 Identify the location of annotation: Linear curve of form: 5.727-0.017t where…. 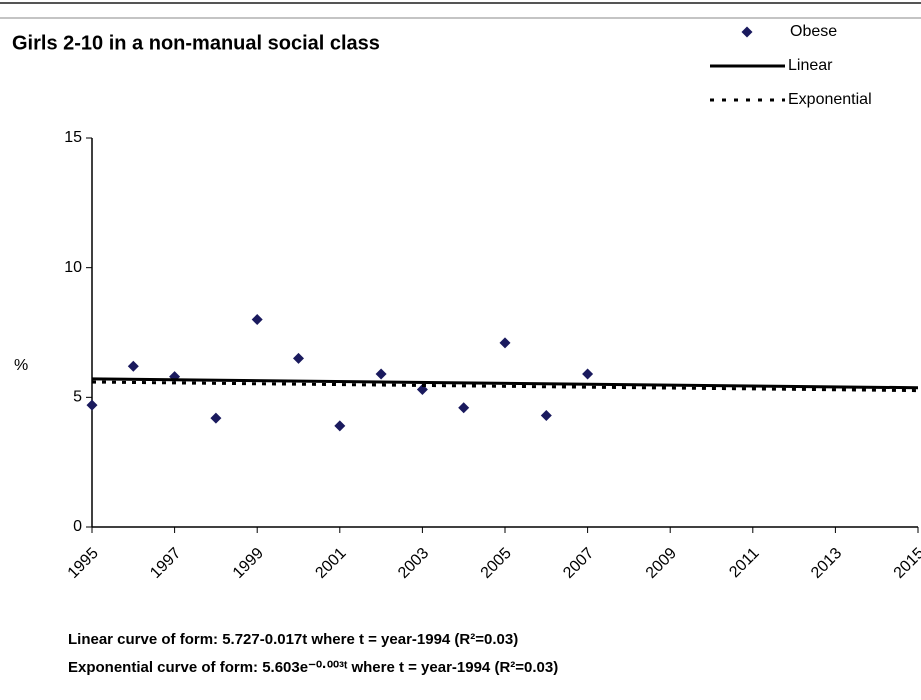
(293, 639).